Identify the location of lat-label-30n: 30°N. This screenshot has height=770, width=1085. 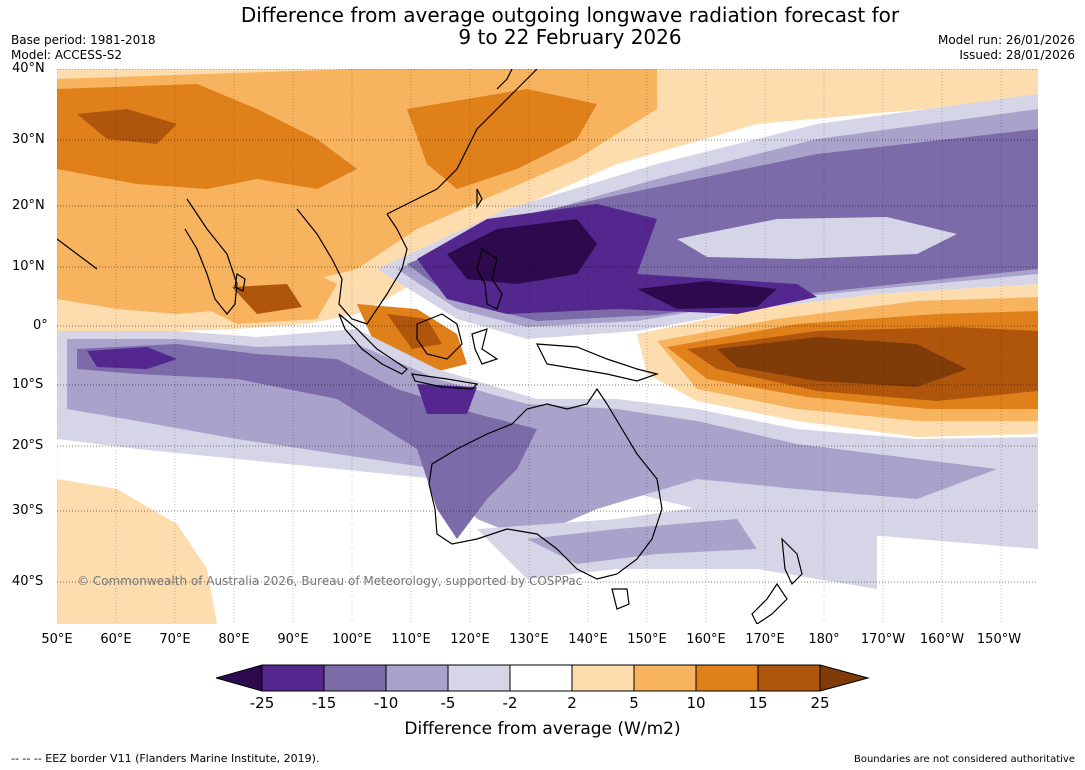
(28, 139).